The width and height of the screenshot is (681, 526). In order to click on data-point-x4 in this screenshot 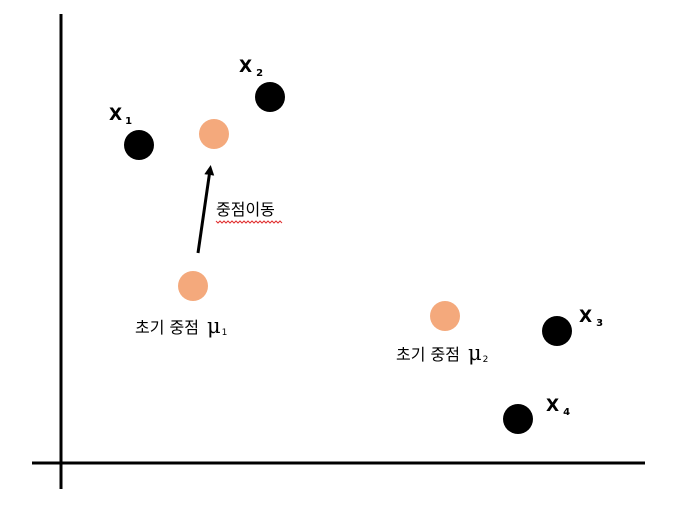, I will do `click(518, 419)`.